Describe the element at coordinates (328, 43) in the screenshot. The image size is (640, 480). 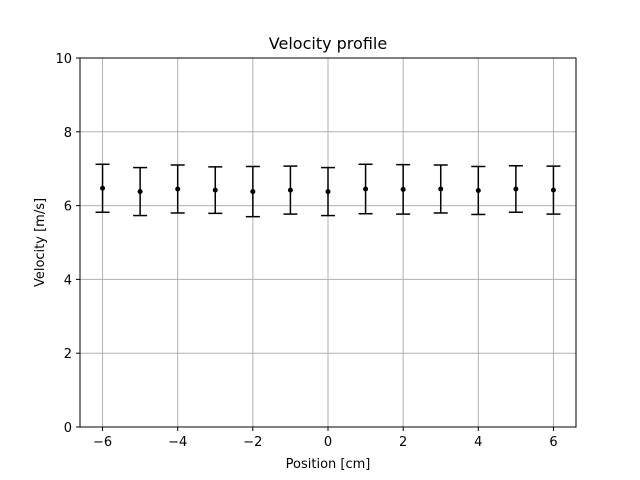
I see `chart-title: Velocity profile` at that location.